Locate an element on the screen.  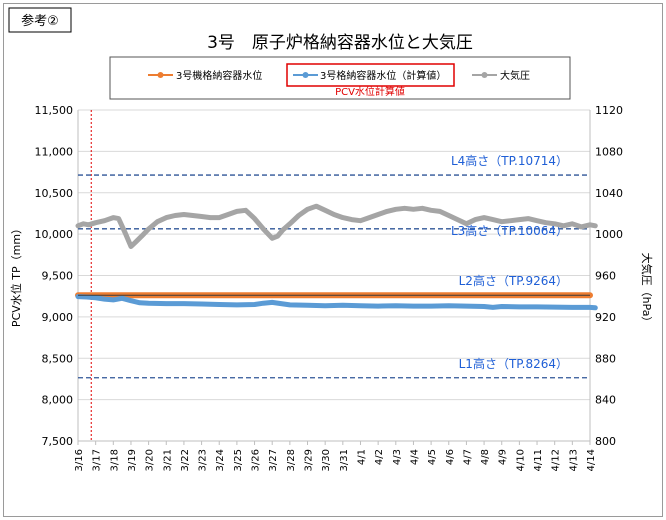
y2-tick-label: 880 is located at coordinates (605, 358).